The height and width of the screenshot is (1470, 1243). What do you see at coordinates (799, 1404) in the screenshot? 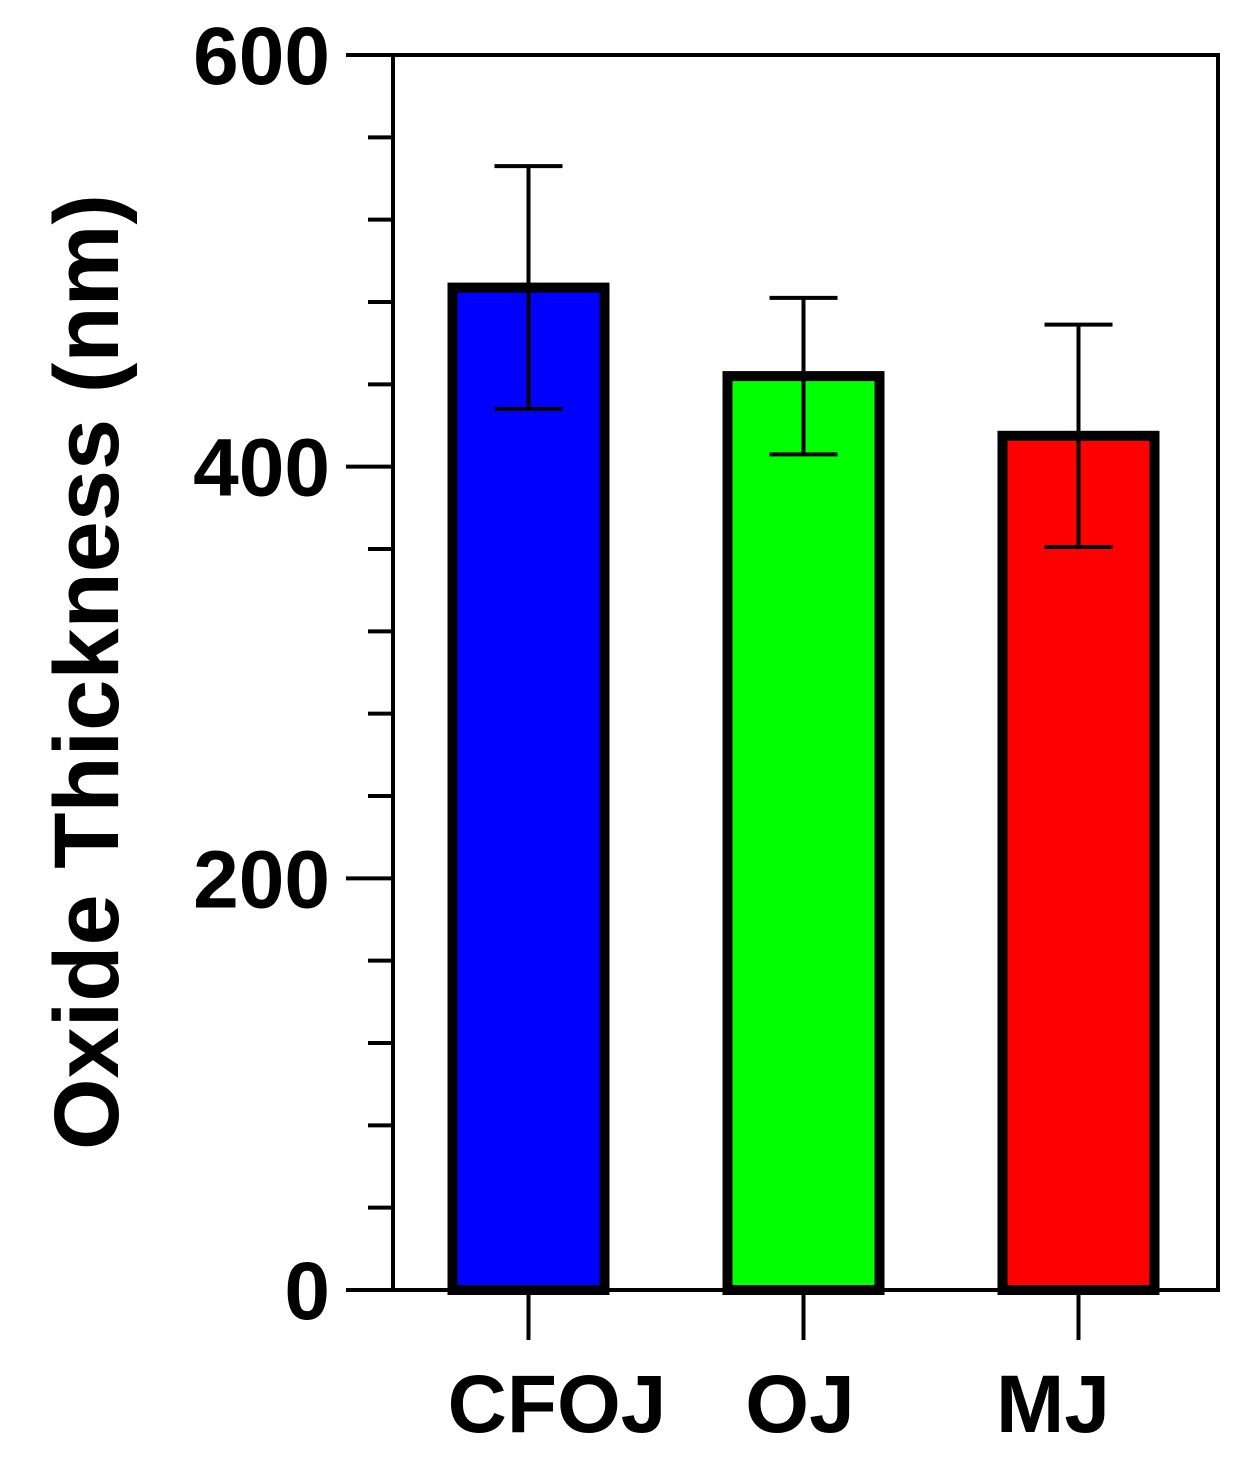
I see `x-category-label: OJ` at bounding box center [799, 1404].